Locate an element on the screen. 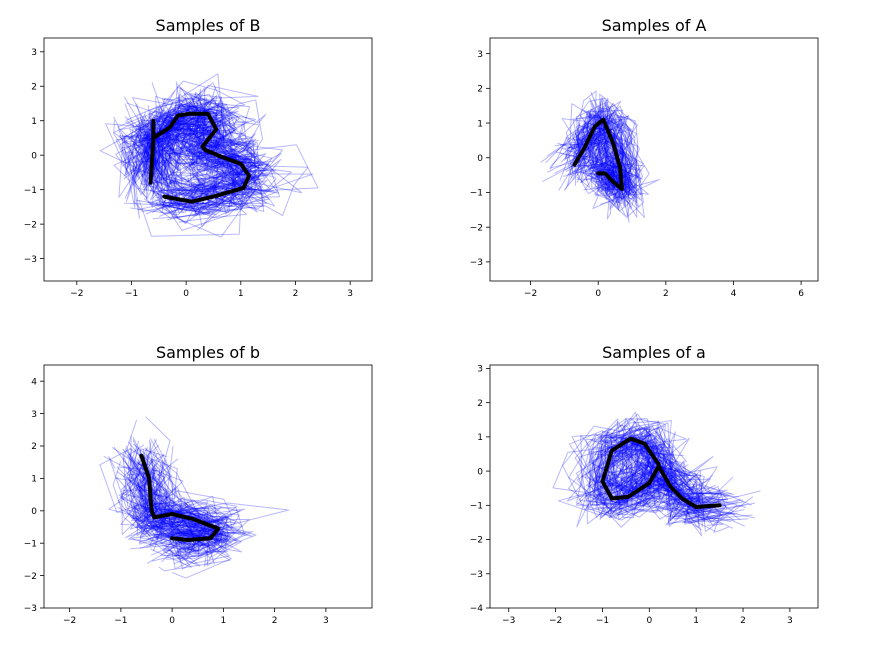 This screenshot has width=892, height=654. axes-frame is located at coordinates (654, 486).